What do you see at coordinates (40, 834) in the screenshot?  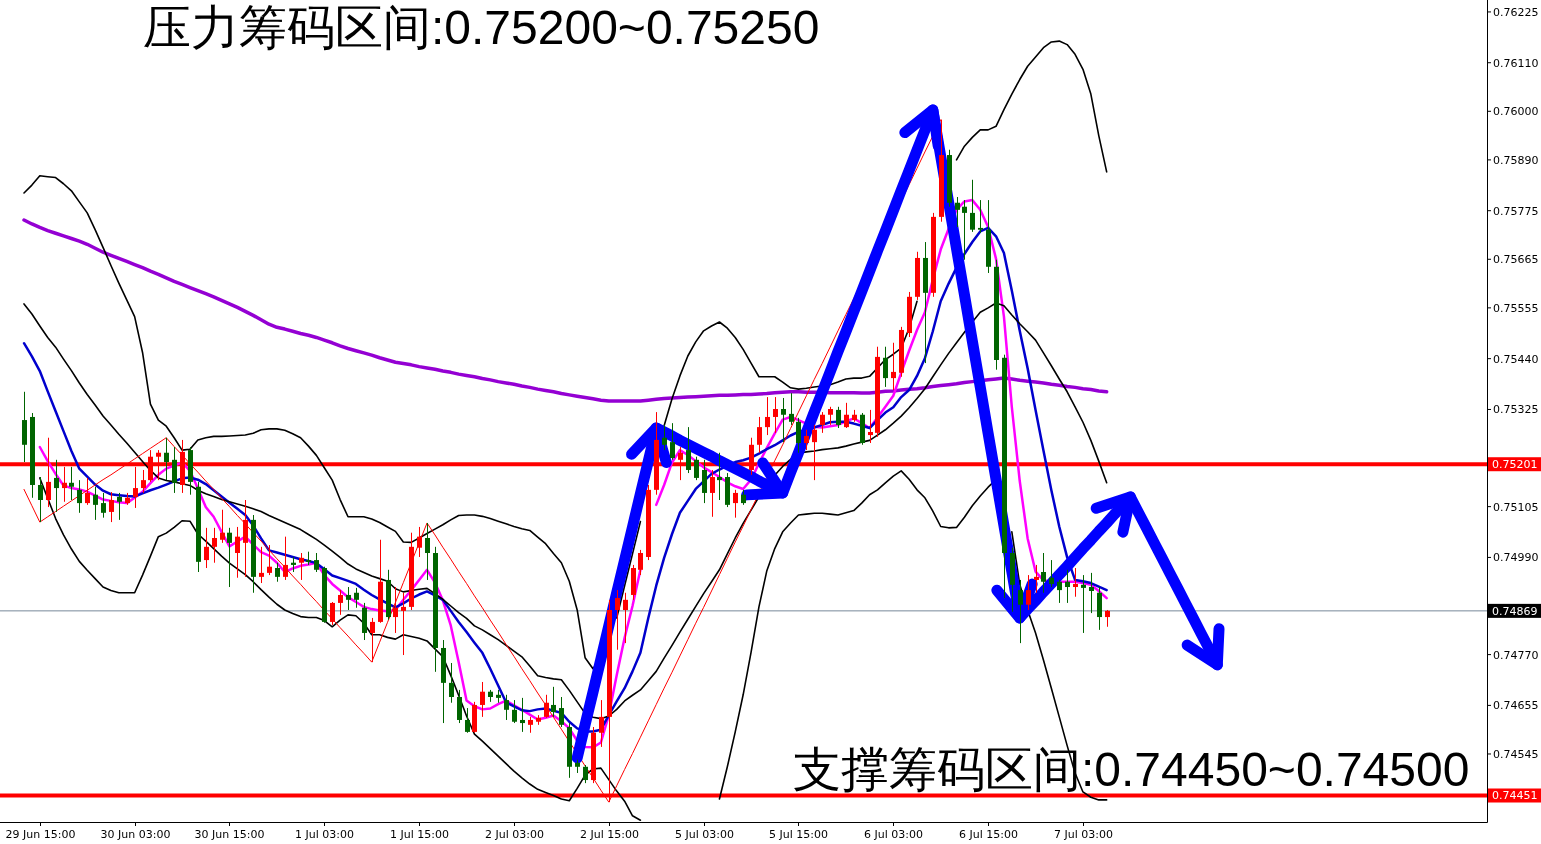 I see `x-tick-label: 29 Jun 15:00` at bounding box center [40, 834].